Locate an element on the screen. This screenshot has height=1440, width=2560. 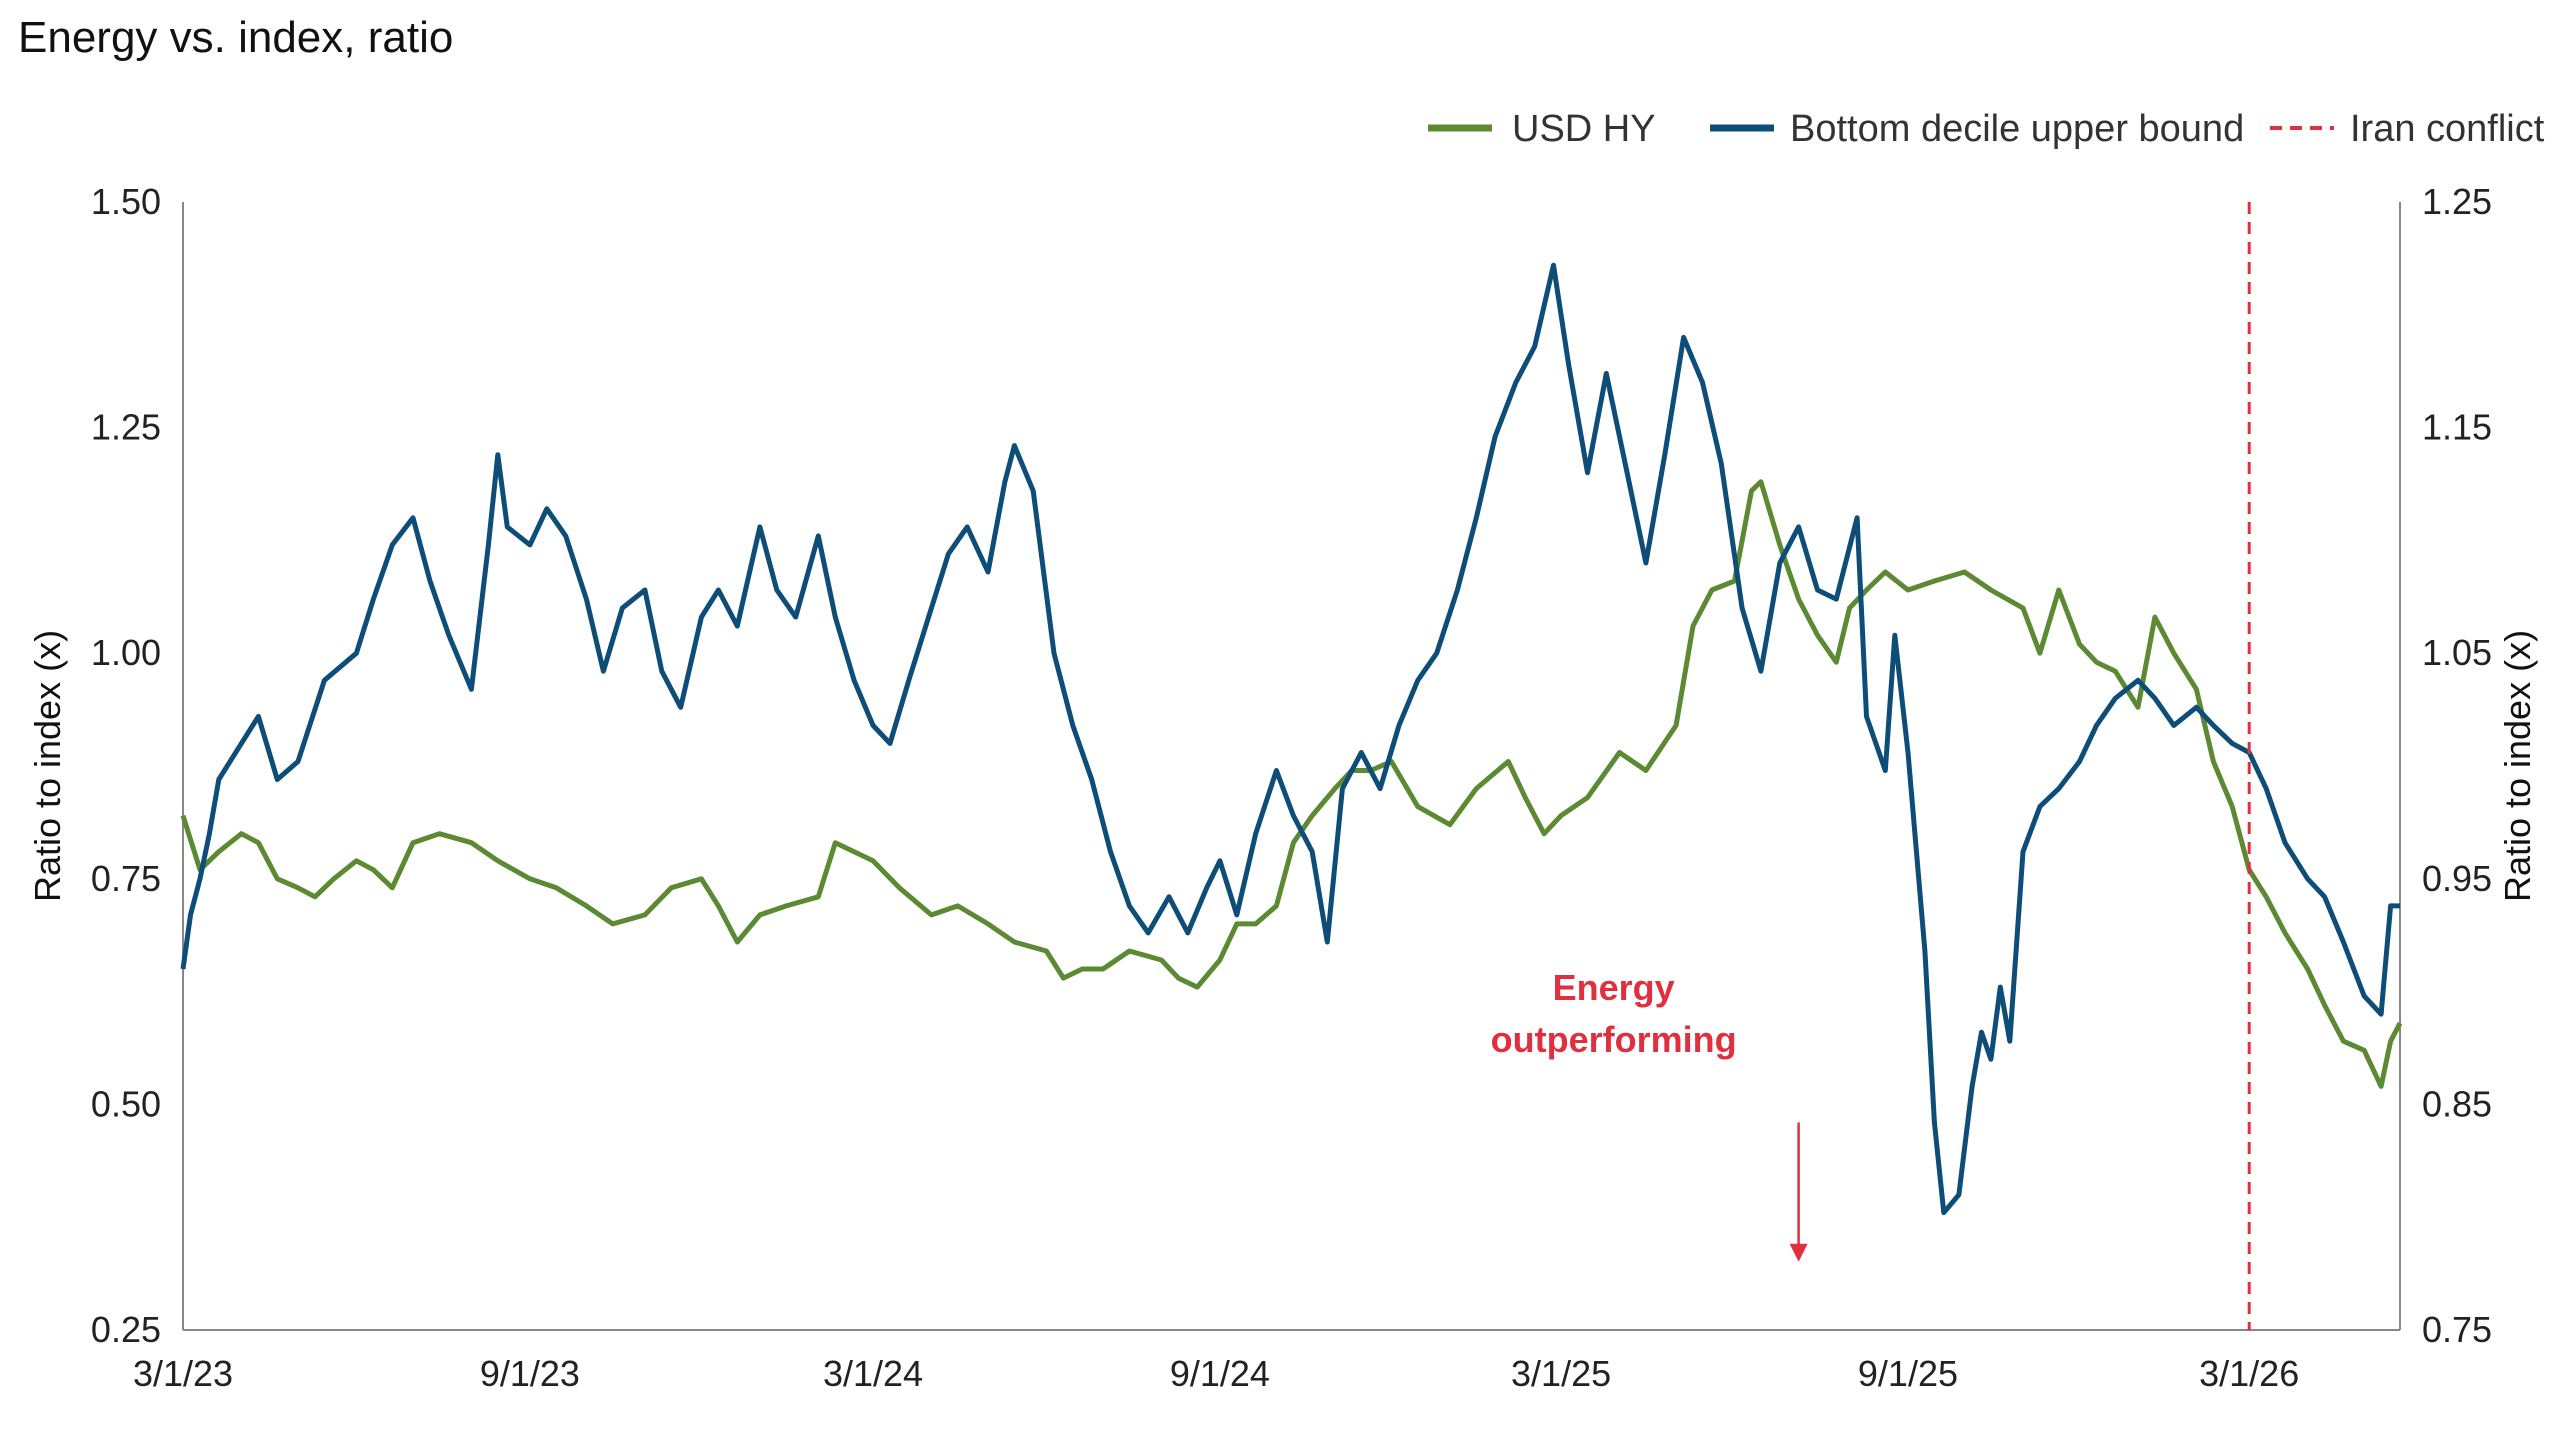
right-y-tick-label: 1.15 is located at coordinates (2457, 427).